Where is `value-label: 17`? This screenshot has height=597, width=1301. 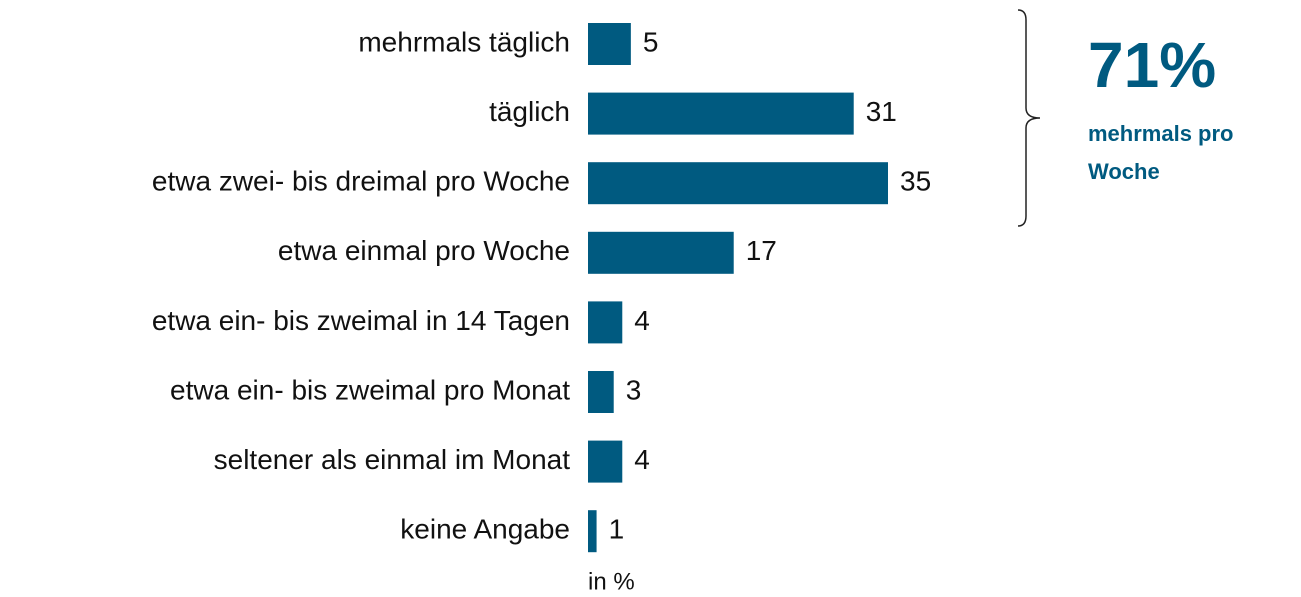 value-label: 17 is located at coordinates (761, 250).